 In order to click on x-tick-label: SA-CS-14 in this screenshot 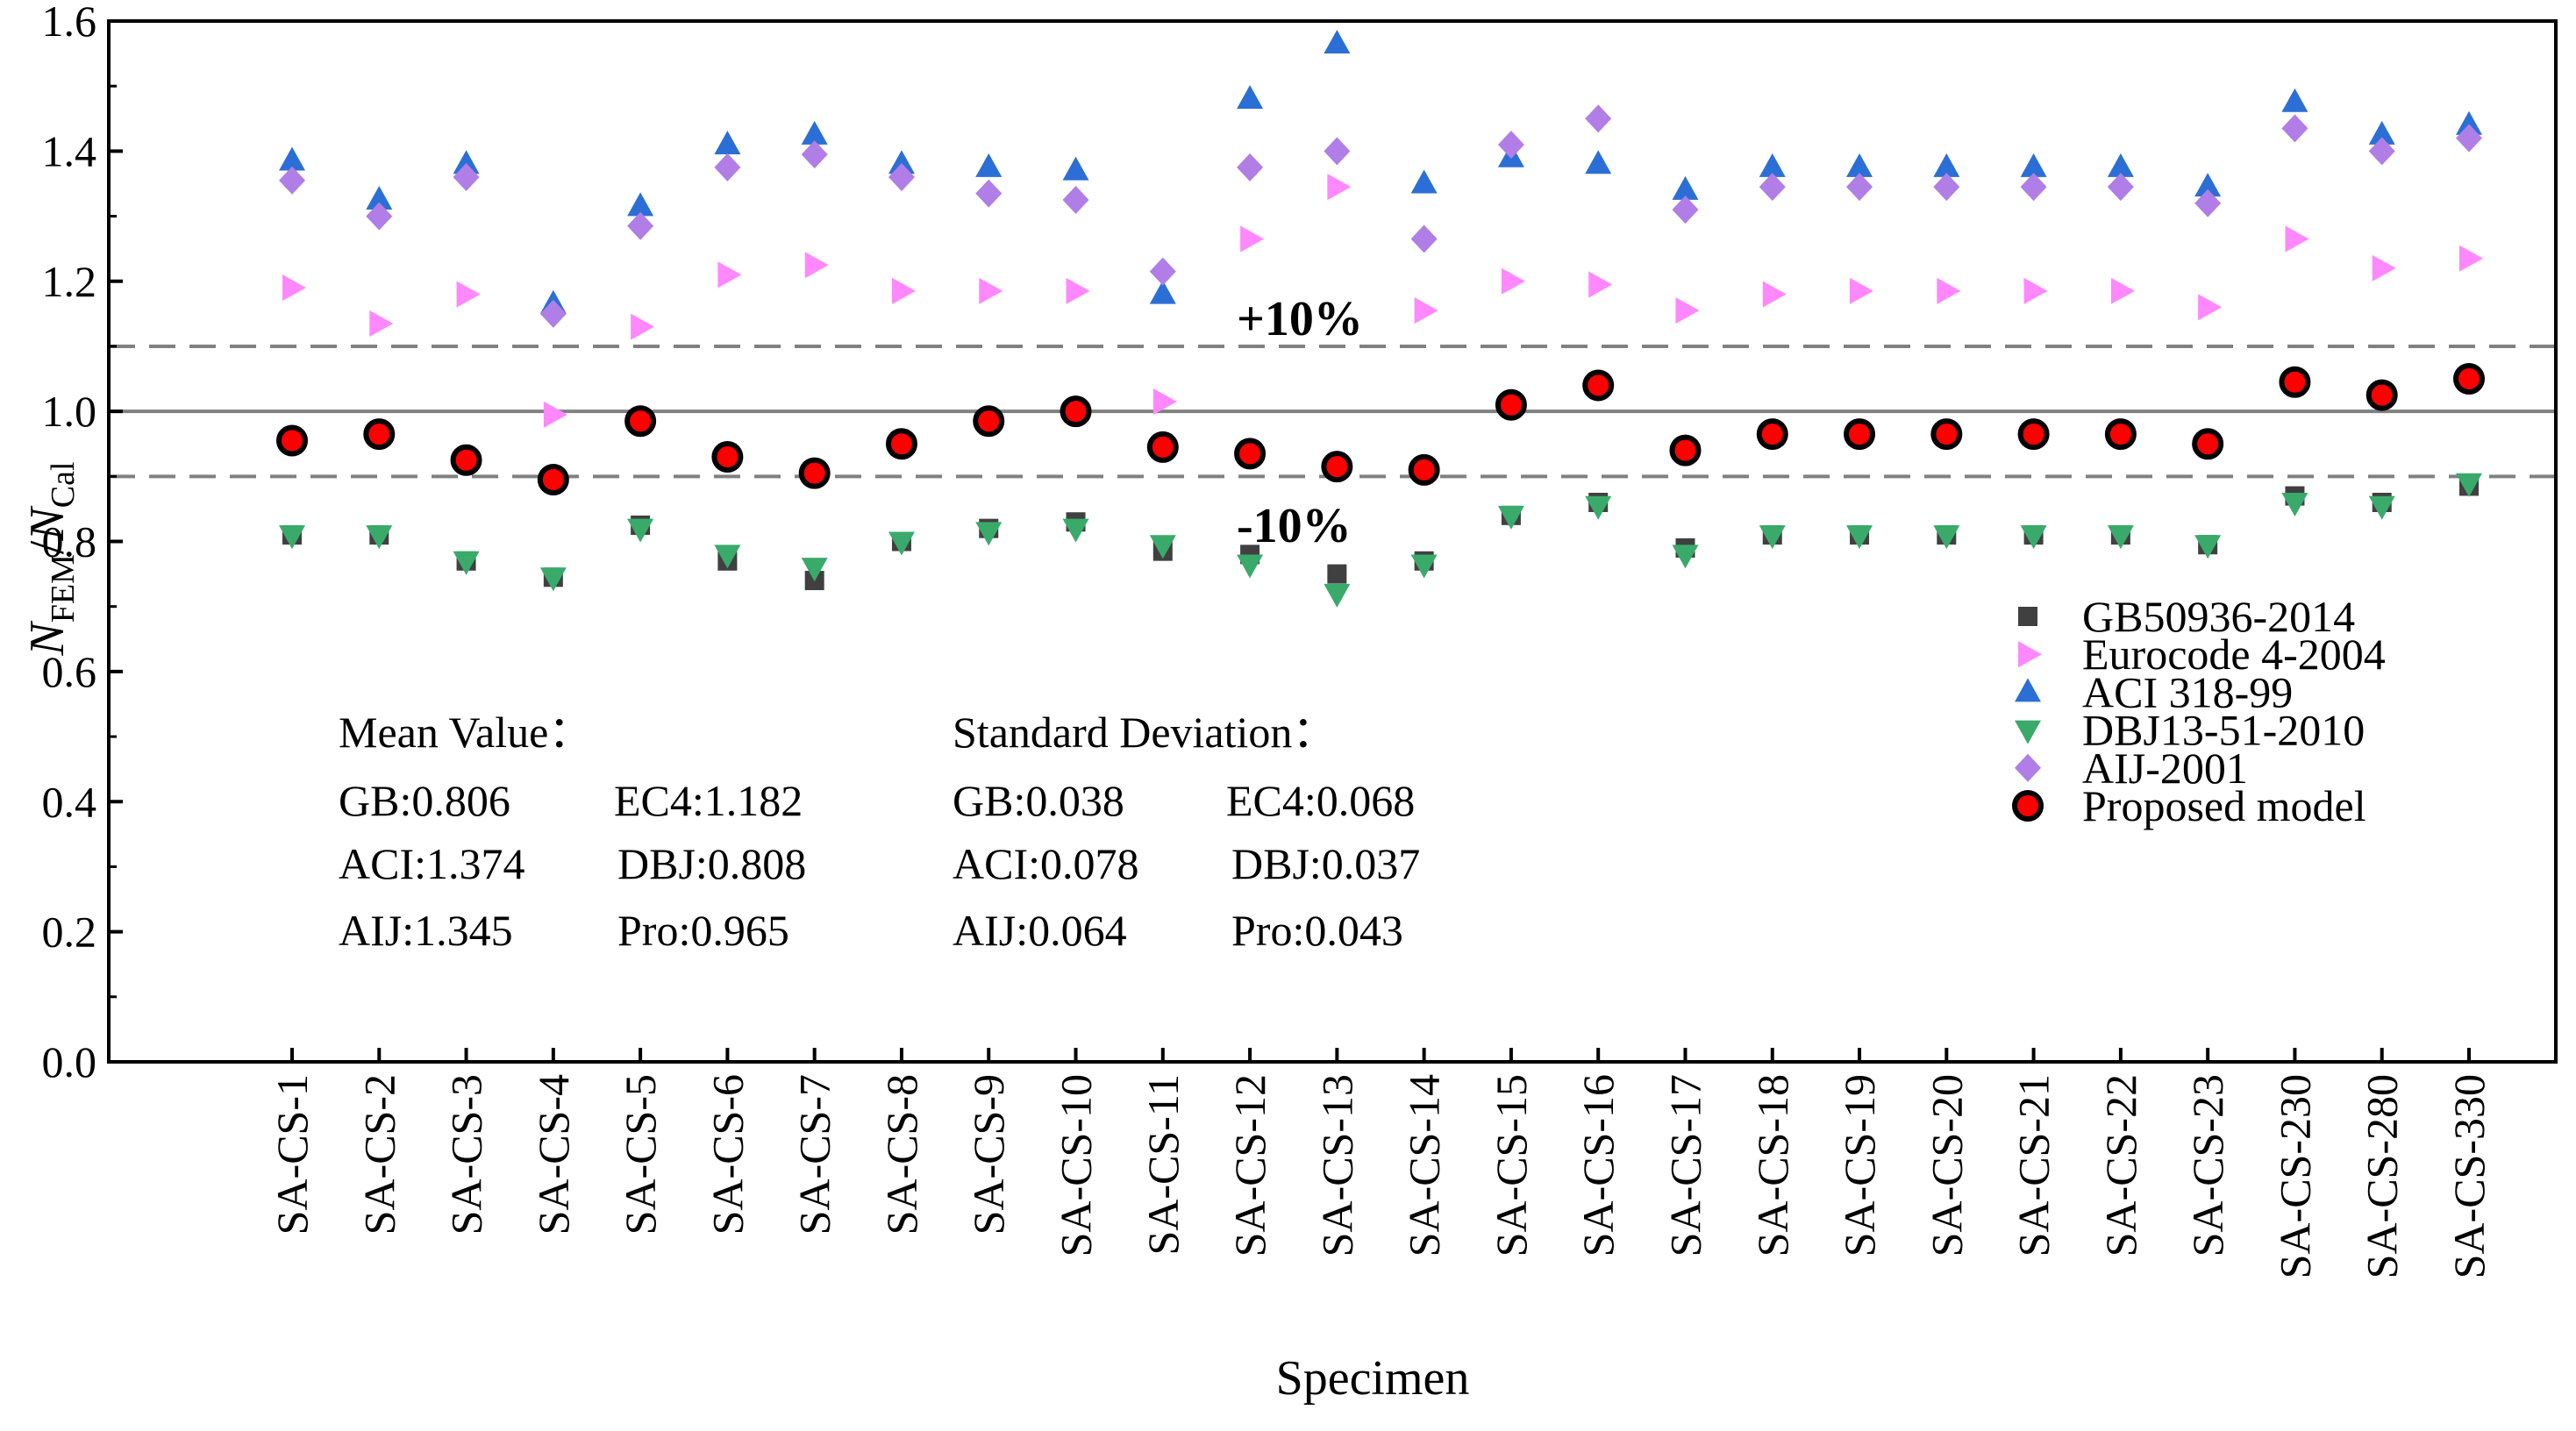, I will do `click(1425, 1165)`.